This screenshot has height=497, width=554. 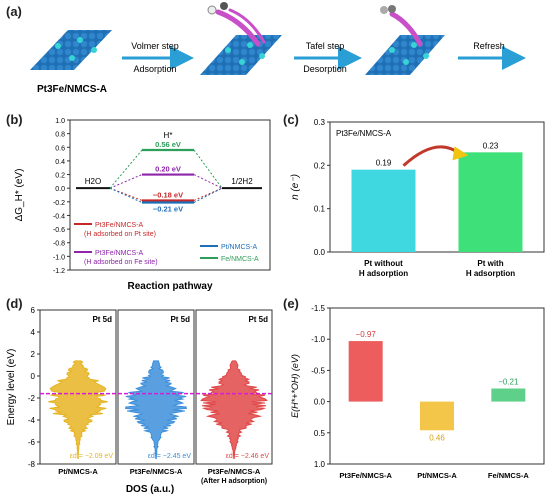 I want to click on catalyst-label: Pt3Fe/NMCS-A, so click(x=72, y=89).